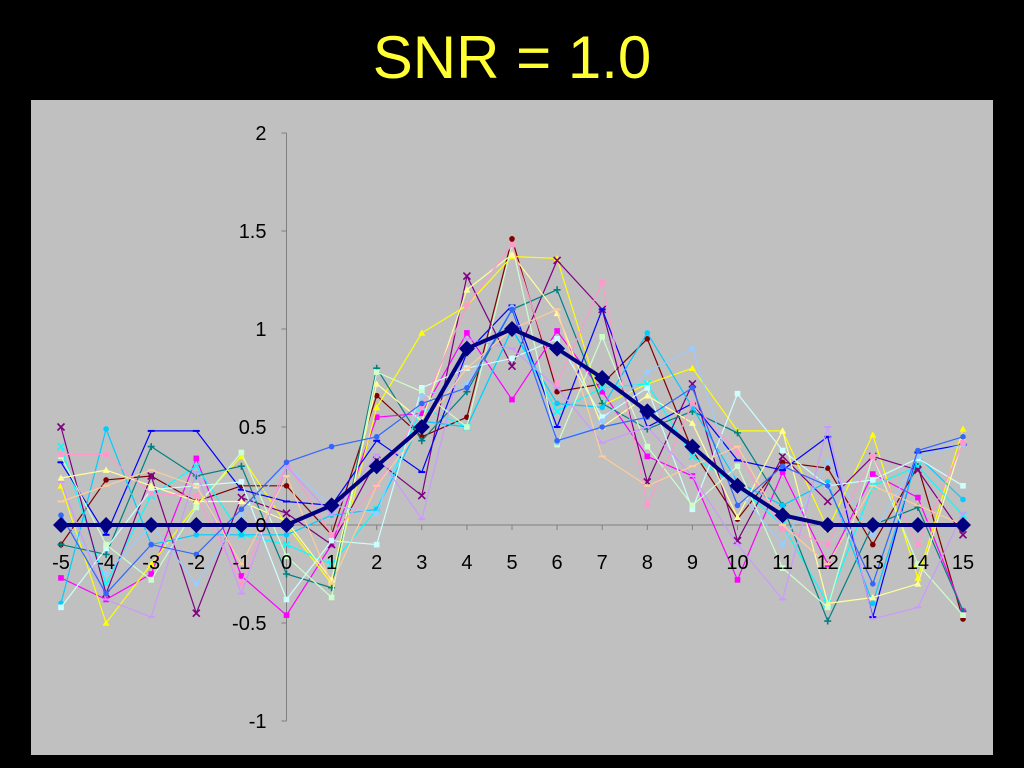  I want to click on y-tick-label: 0, so click(260, 526).